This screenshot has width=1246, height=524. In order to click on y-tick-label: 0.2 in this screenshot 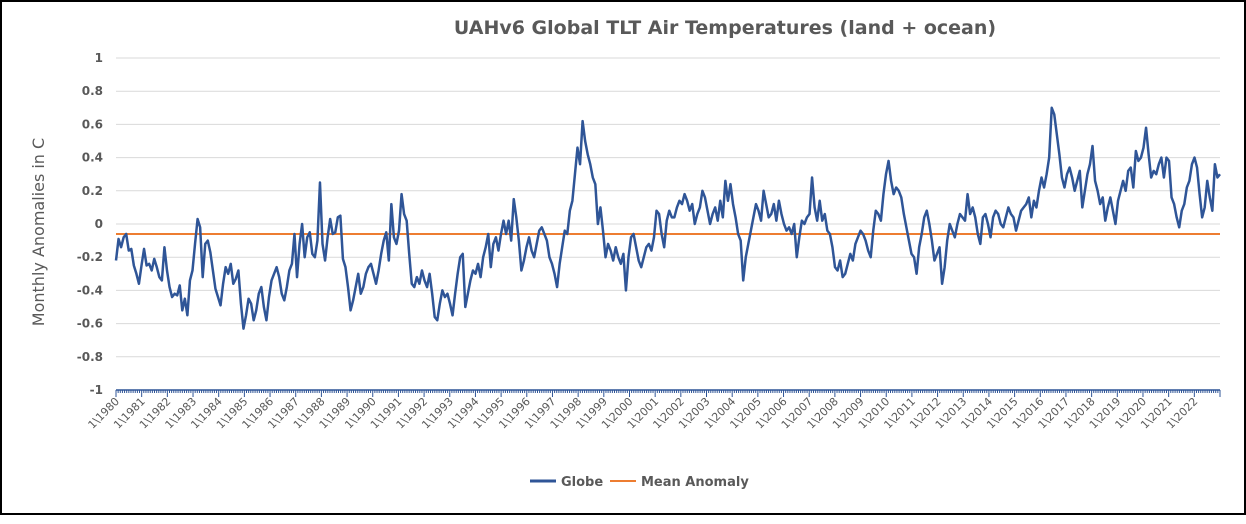, I will do `click(92, 191)`.